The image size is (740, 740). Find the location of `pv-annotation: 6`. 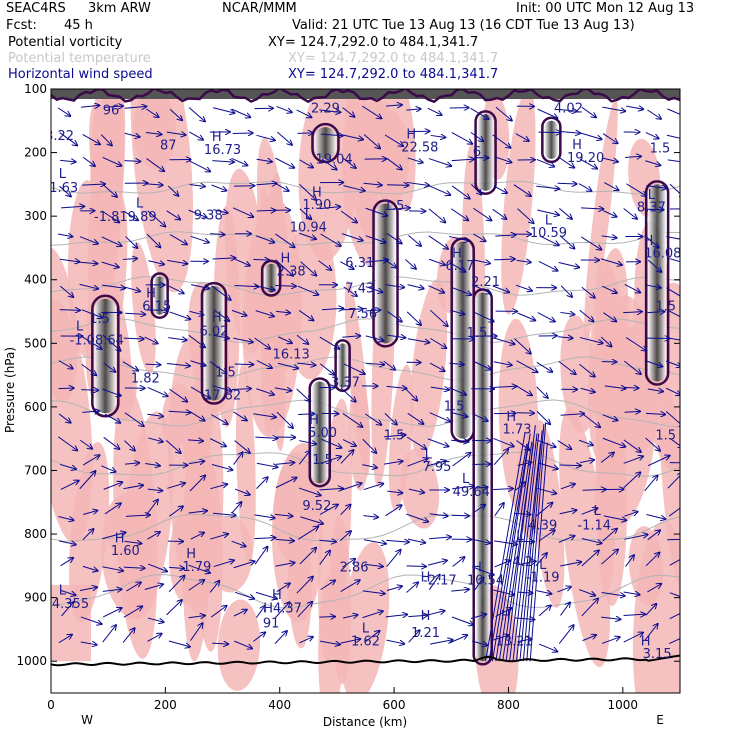

pv-annotation: 6 is located at coordinates (477, 152).